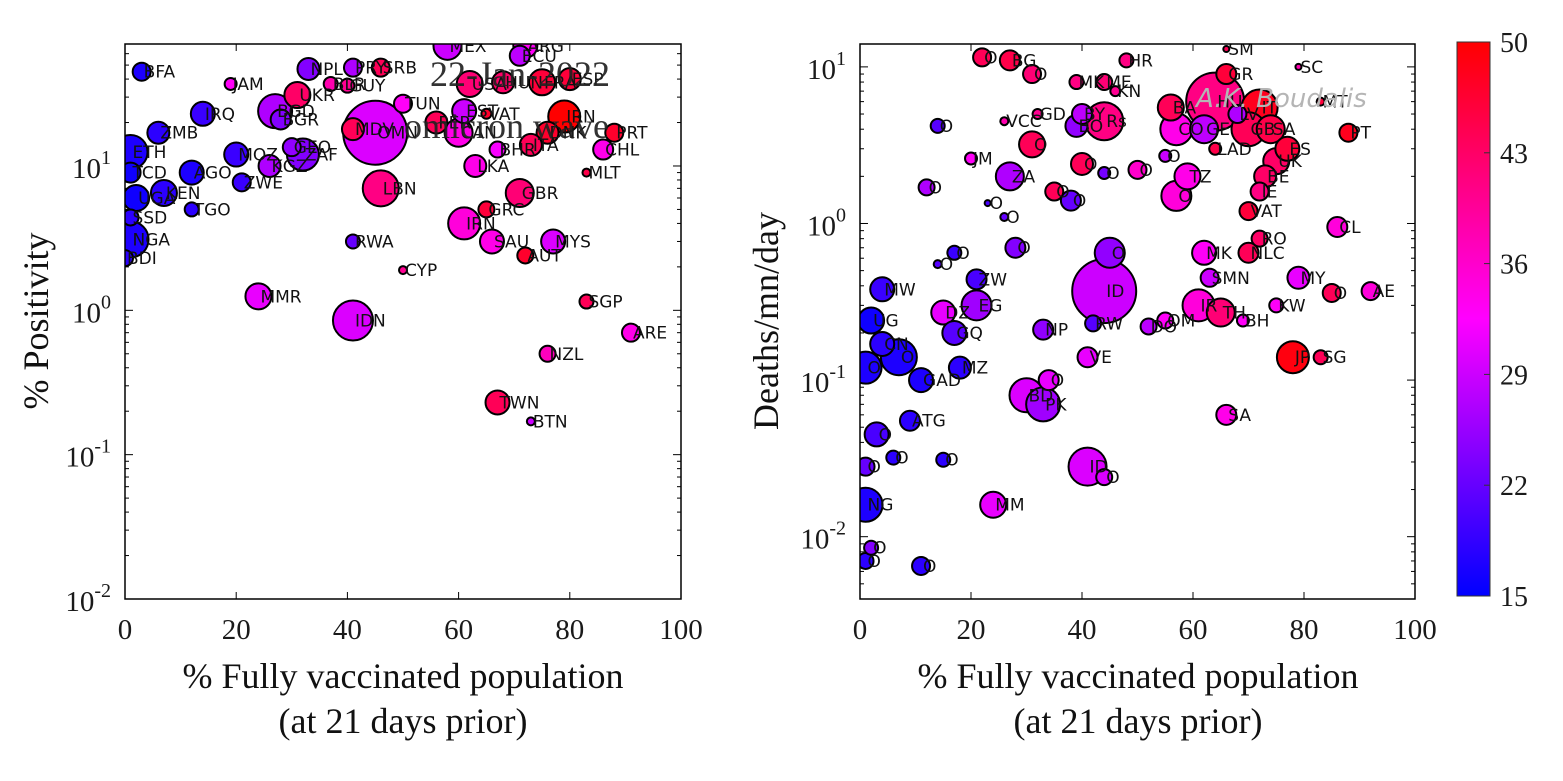  Describe the element at coordinates (1240, 75) in the screenshot. I see `point-label: GR` at that location.